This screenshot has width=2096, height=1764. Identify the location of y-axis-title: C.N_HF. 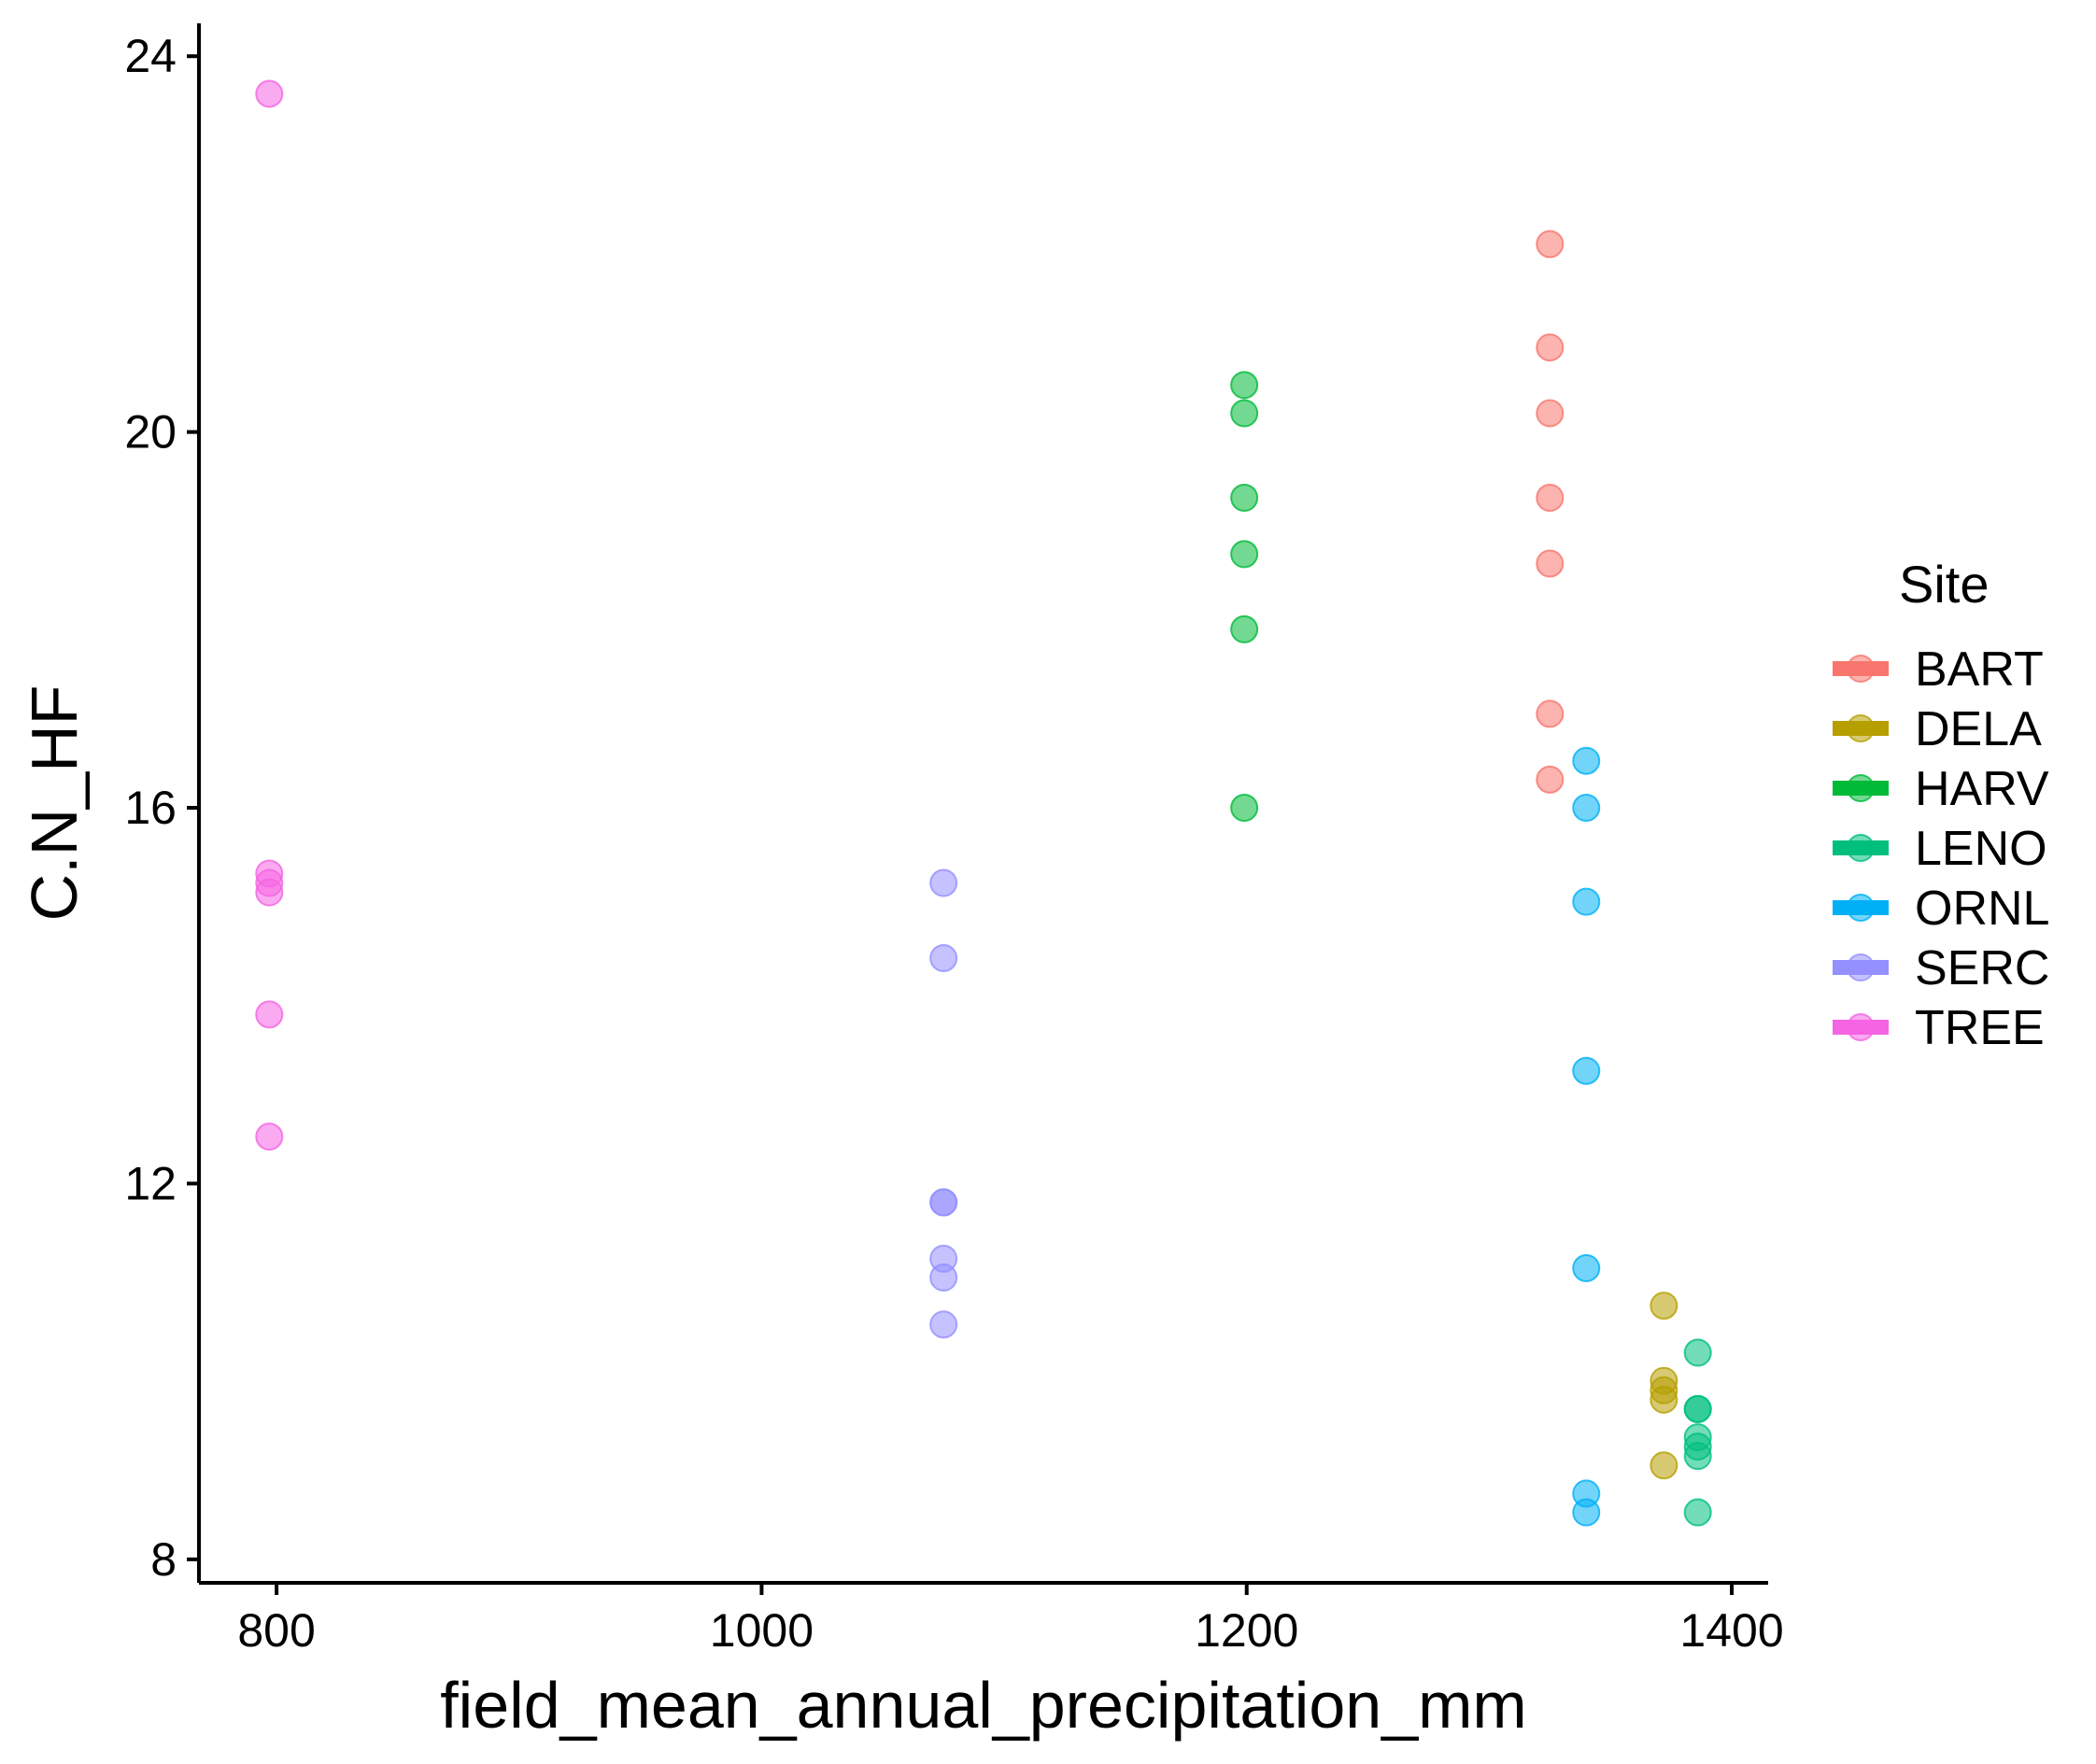
(55, 803).